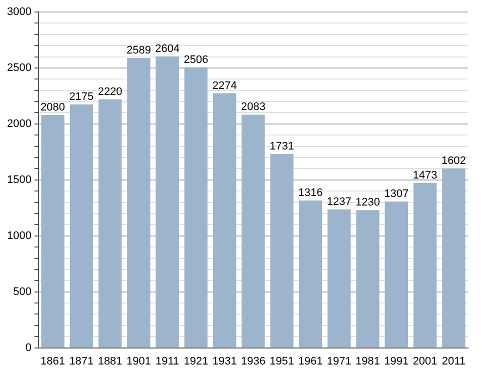 This screenshot has height=373, width=488. I want to click on x-tick-label: 1981, so click(368, 361).